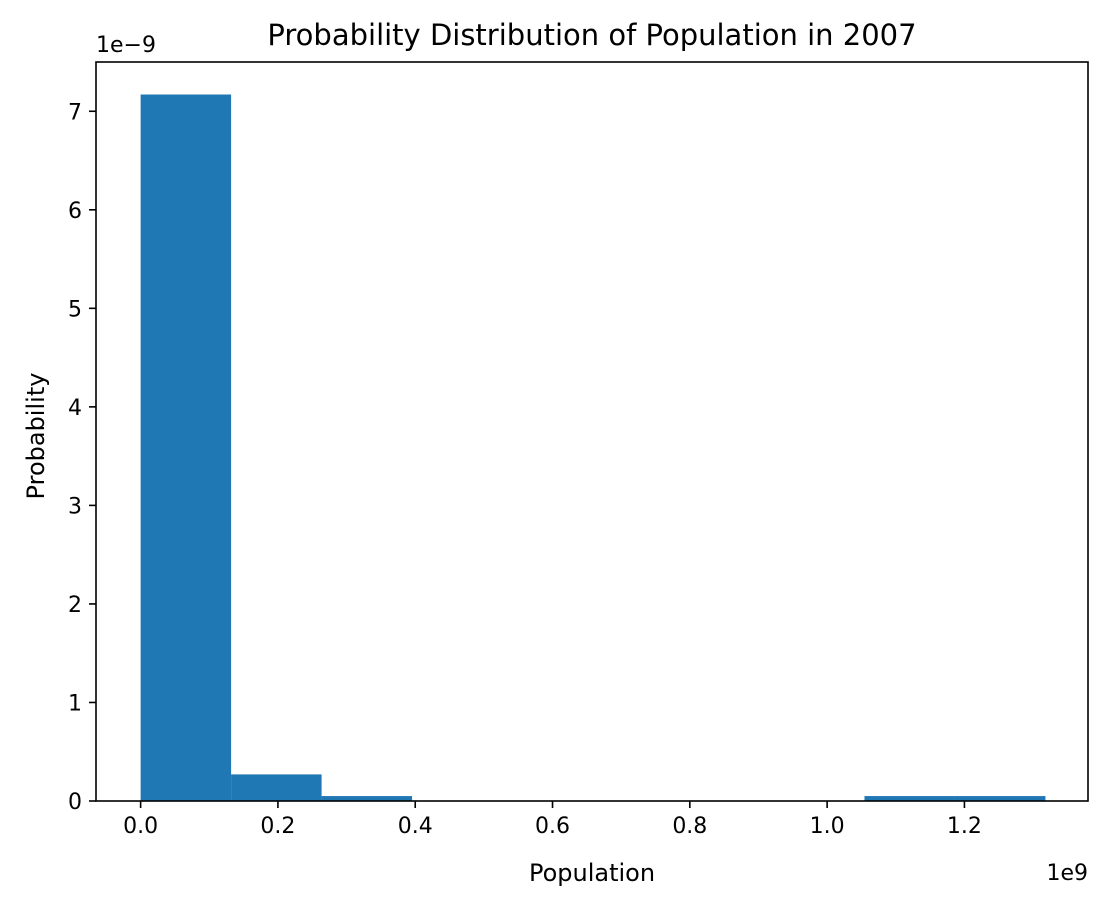 The image size is (1108, 908). I want to click on y-tick-label: 1, so click(75, 703).